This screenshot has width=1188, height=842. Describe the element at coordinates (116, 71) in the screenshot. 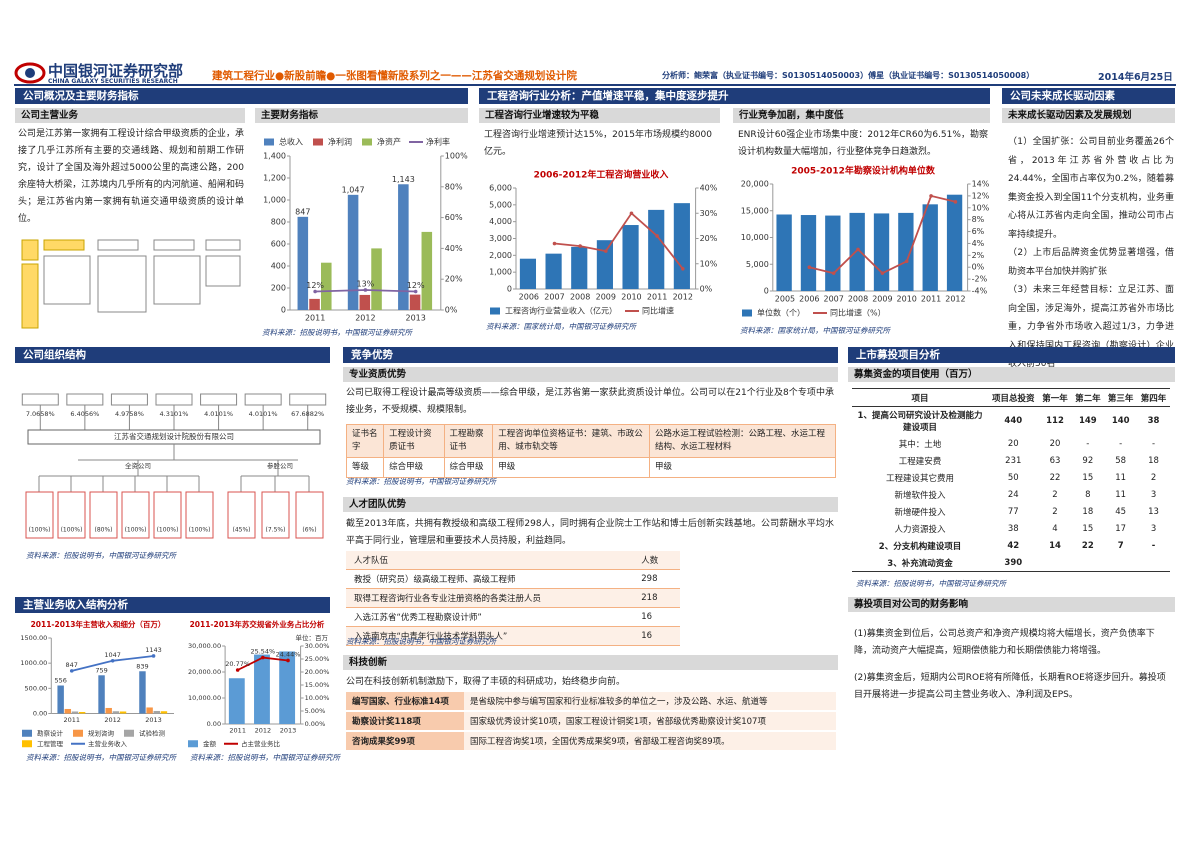

I see `logo-text: 中国银河证券研究部` at that location.